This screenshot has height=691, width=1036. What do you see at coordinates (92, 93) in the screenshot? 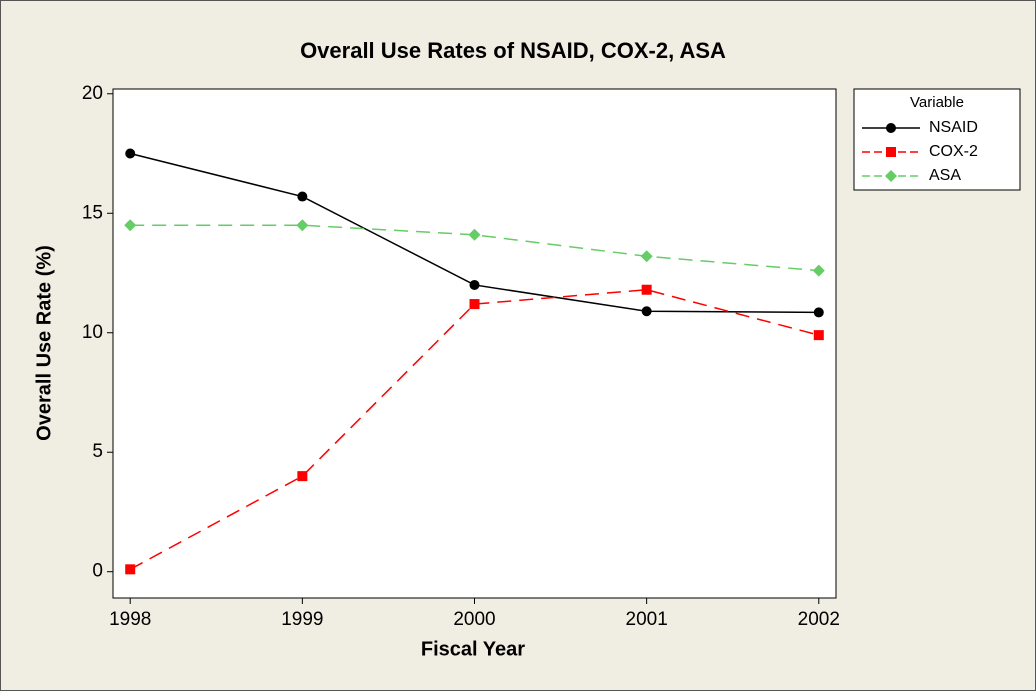
I see `y-tick-label: 20` at bounding box center [92, 93].